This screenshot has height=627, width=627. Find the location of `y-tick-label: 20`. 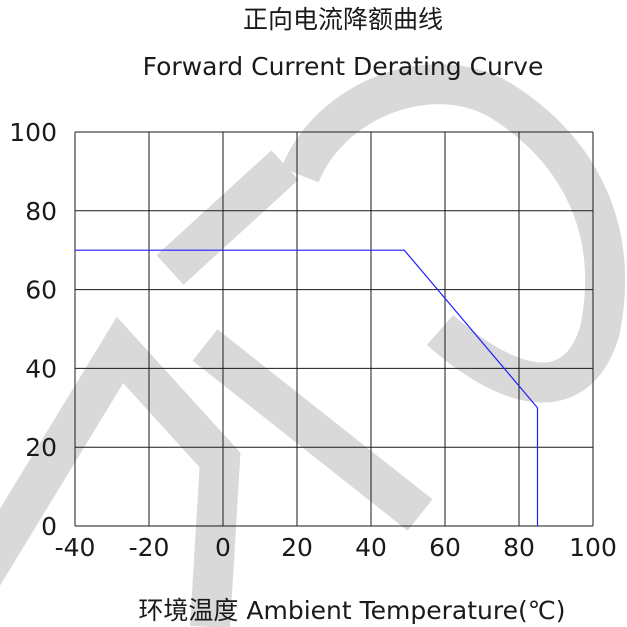

y-tick-label: 20 is located at coordinates (41, 447).